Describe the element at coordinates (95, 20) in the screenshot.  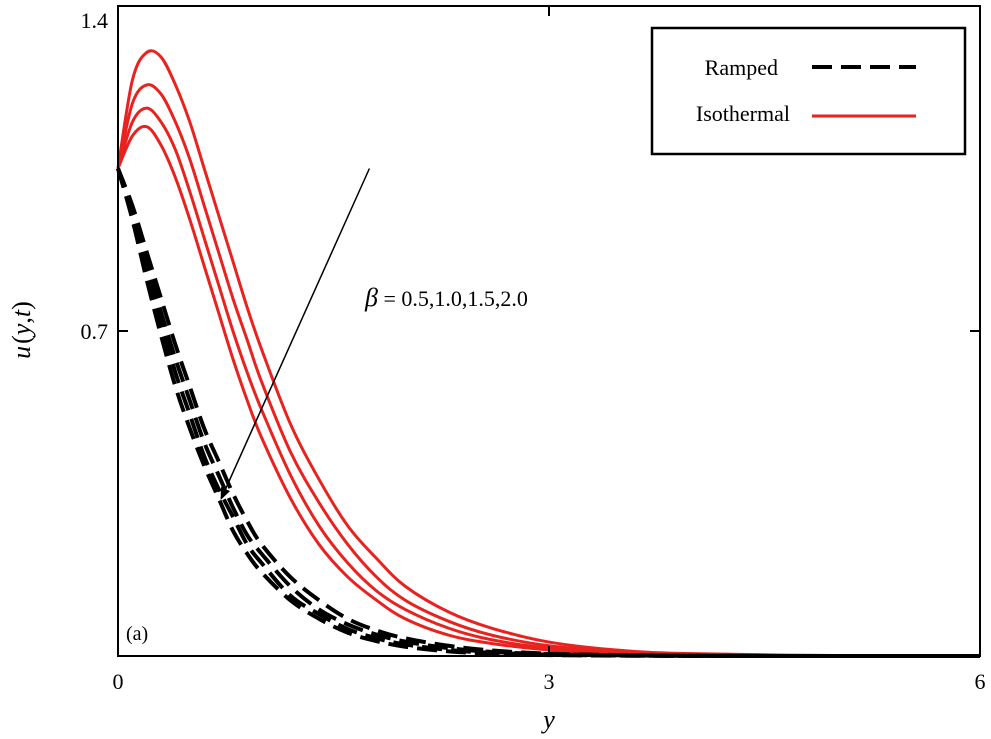
I see `y-tick-label: 1.4` at that location.